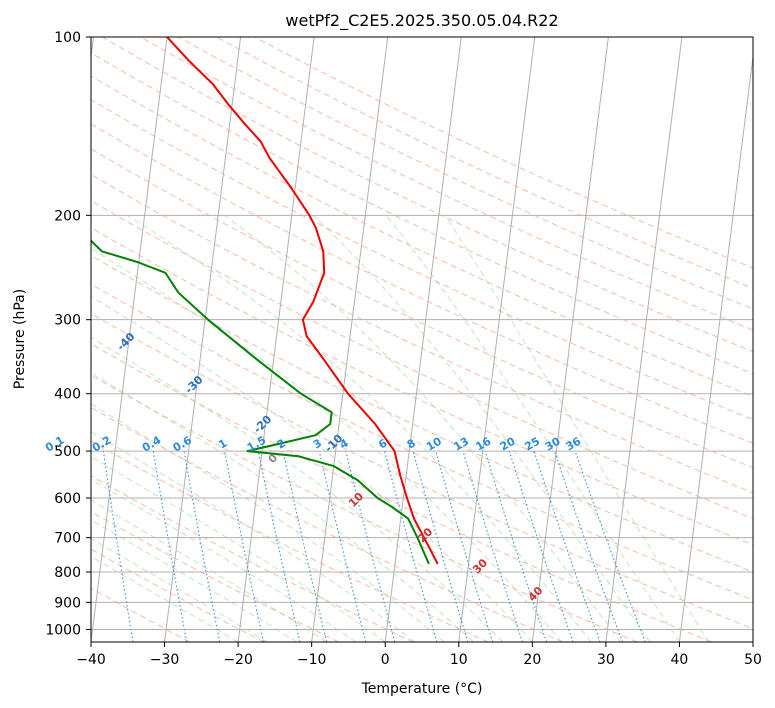 The image size is (775, 708). What do you see at coordinates (67, 395) in the screenshot?
I see `y-tick-label: 400` at bounding box center [67, 395].